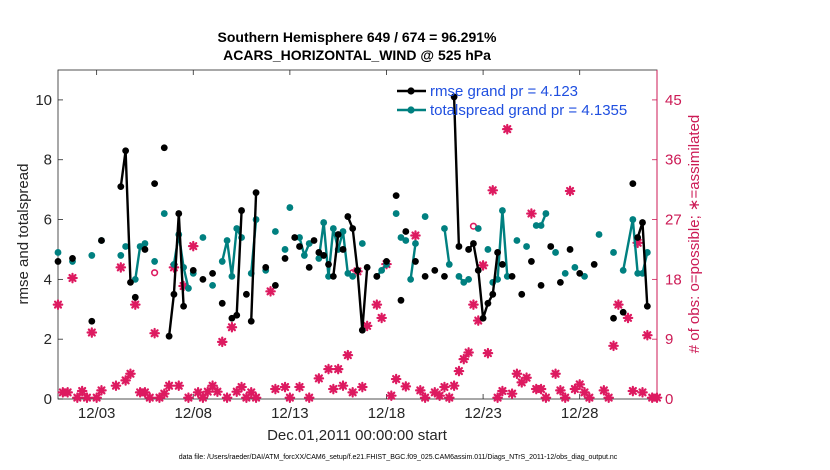 The height and width of the screenshot is (470, 830). Describe the element at coordinates (673, 100) in the screenshot. I see `right-y-tick-label: 45` at that location.